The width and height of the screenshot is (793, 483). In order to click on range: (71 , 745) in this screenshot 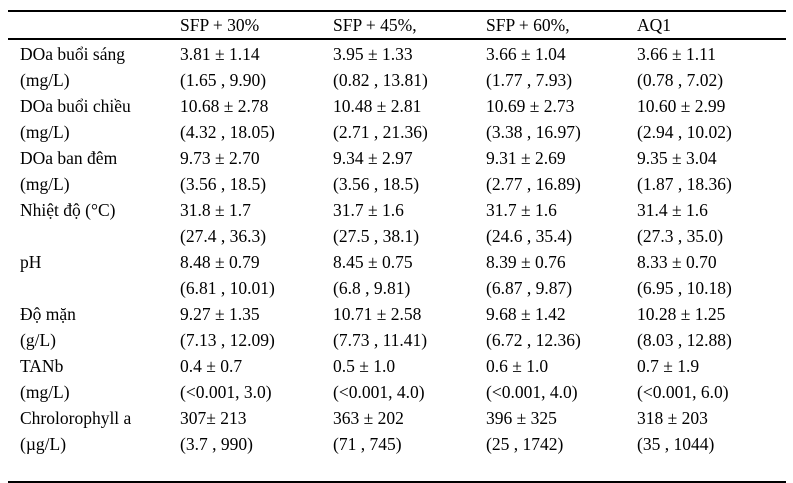, I will do `click(367, 444)`.